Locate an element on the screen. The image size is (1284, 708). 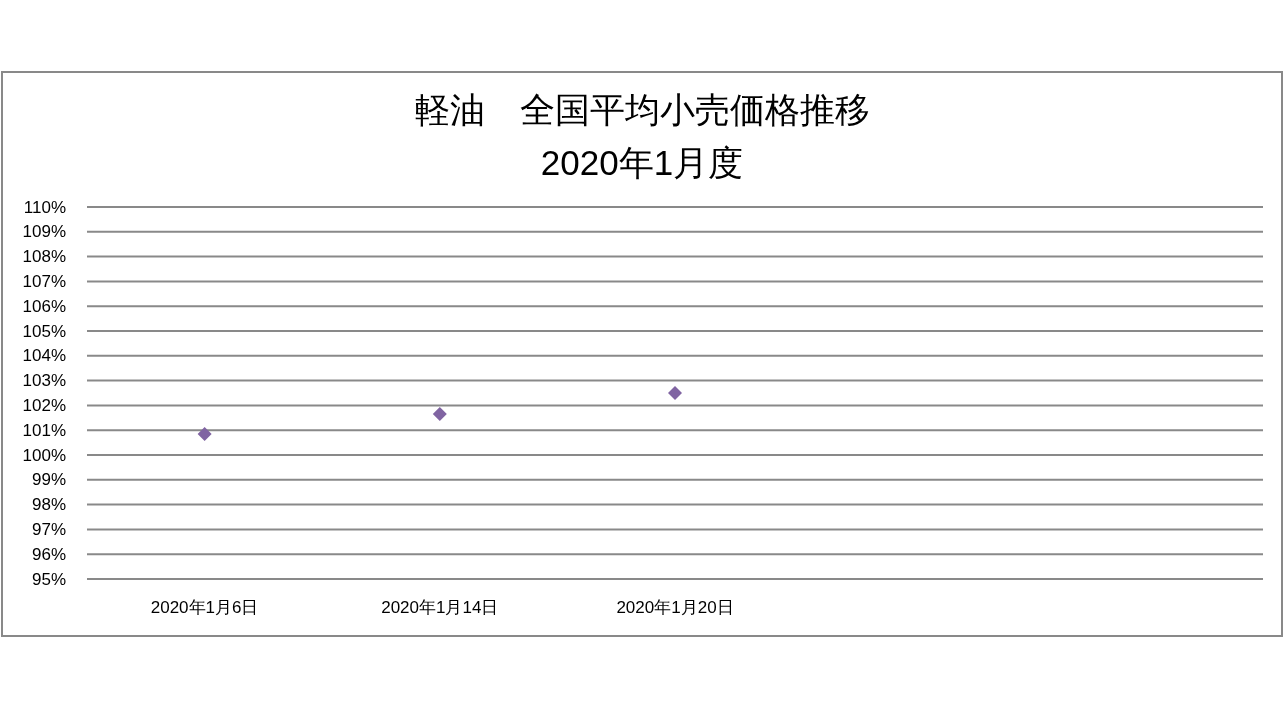
y-tick-label: 99% is located at coordinates (48, 480).